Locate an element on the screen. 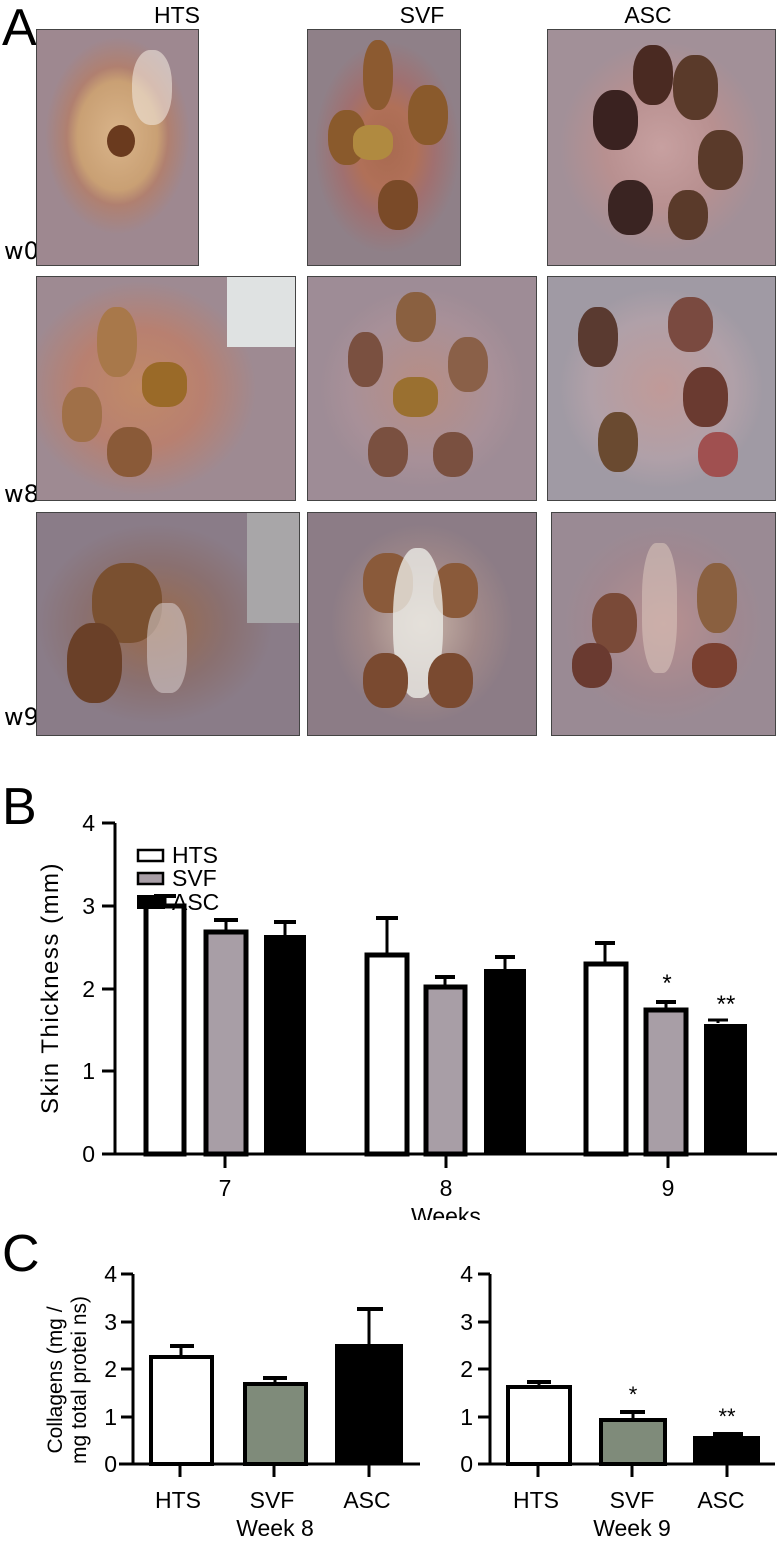 The height and width of the screenshot is (1542, 777). legend-label-asc: ASC is located at coordinates (195, 902).